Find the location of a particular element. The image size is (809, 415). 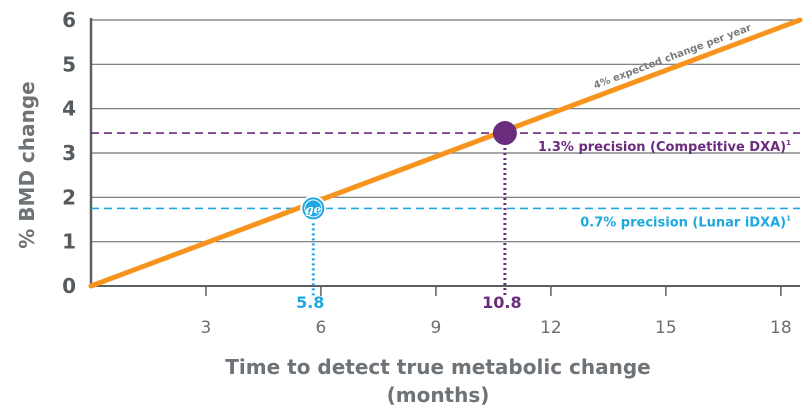

x-tick-label-6: 6 is located at coordinates (321, 328).